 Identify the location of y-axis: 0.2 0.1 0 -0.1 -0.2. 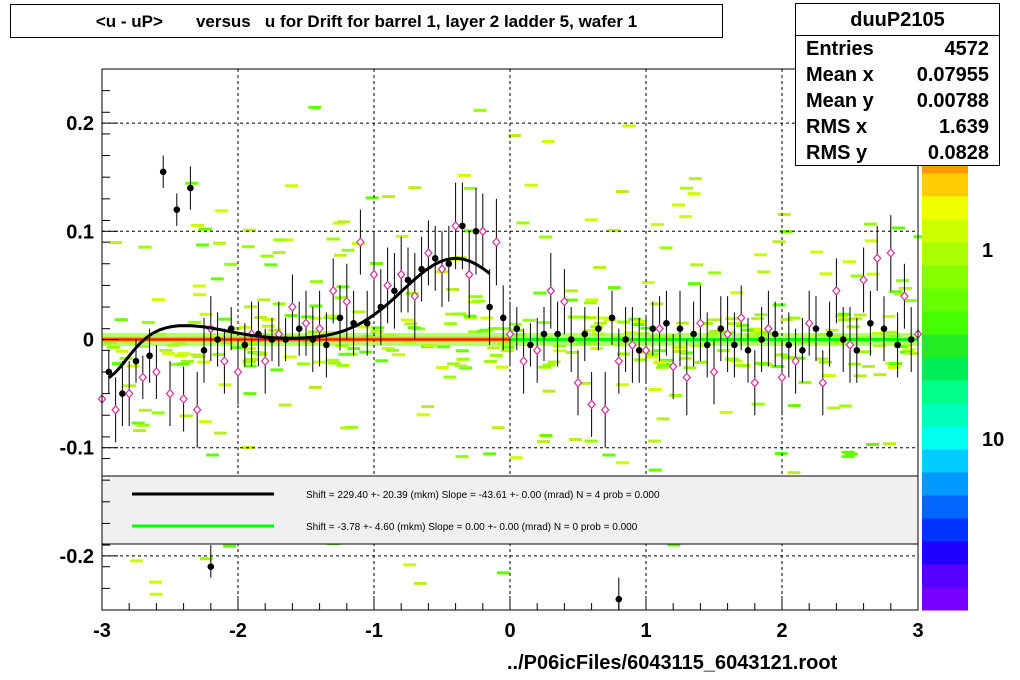
(89, 339).